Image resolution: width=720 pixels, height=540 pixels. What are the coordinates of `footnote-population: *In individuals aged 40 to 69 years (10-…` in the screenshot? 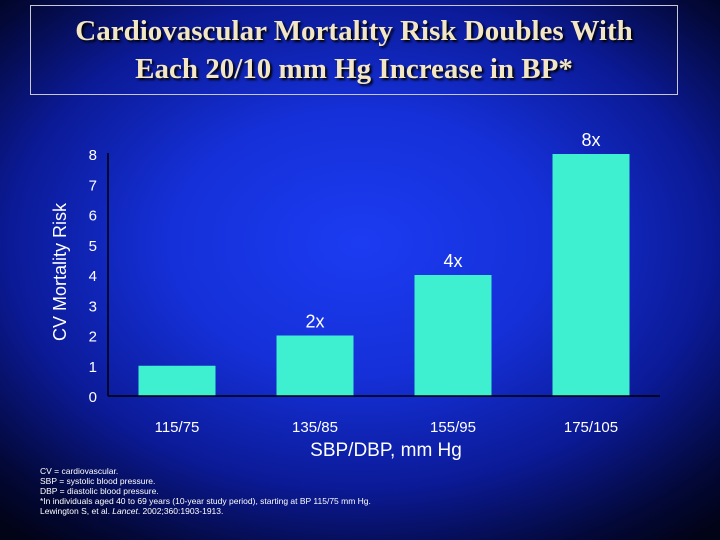 It's located at (205, 501).